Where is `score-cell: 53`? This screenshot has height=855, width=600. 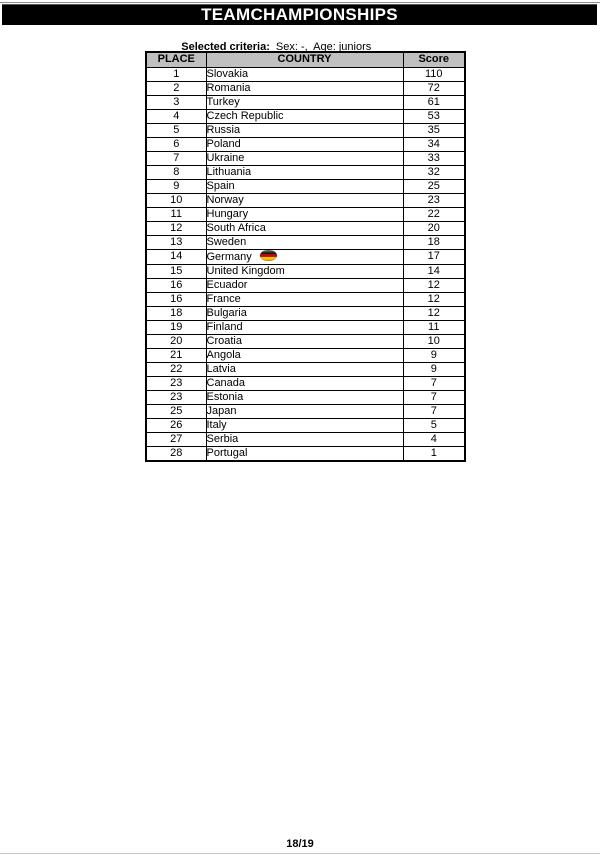
score-cell: 53 is located at coordinates (434, 116).